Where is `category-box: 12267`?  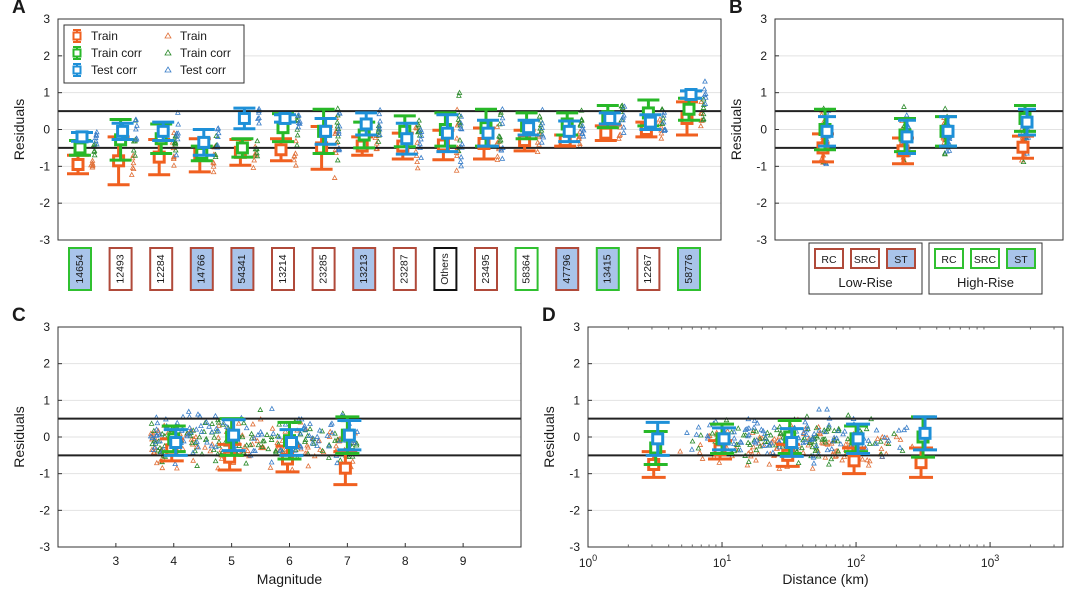 category-box: 12267 is located at coordinates (648, 269).